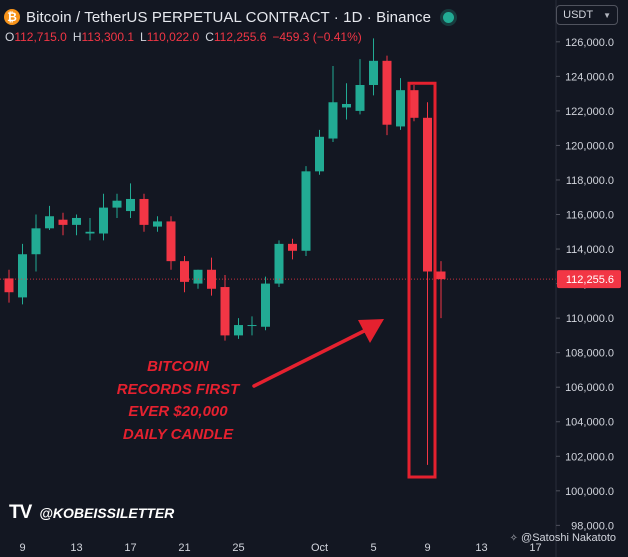  What do you see at coordinates (20, 512) in the screenshot?
I see `tradingview-logo-icon: TV` at bounding box center [20, 512].